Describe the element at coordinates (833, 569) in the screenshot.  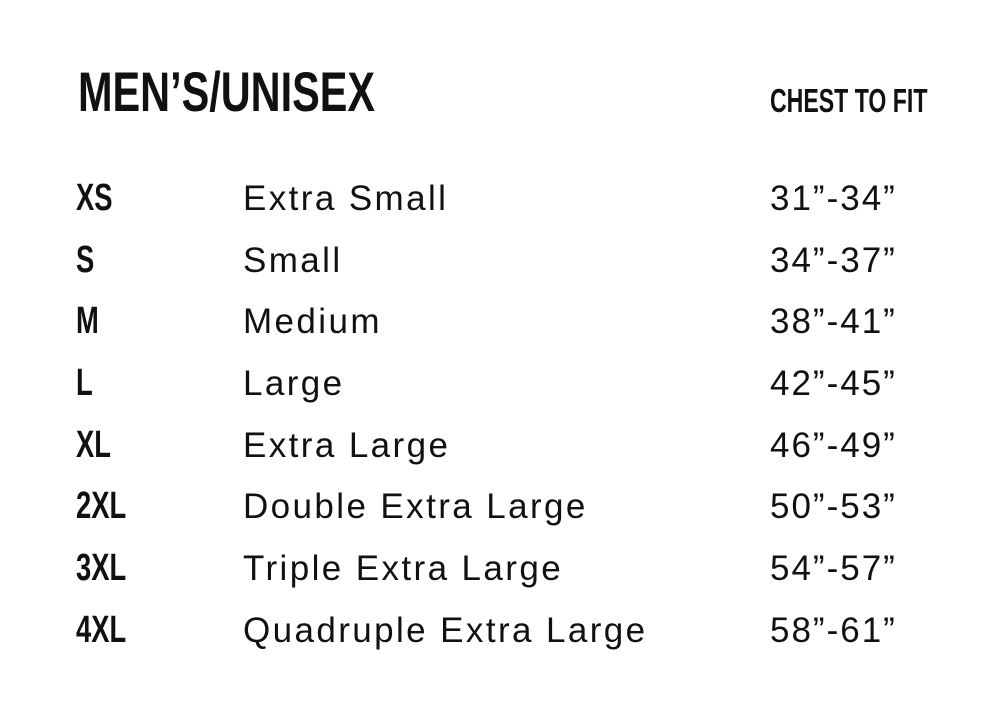
I see `chest-range: 54”-57”` at that location.